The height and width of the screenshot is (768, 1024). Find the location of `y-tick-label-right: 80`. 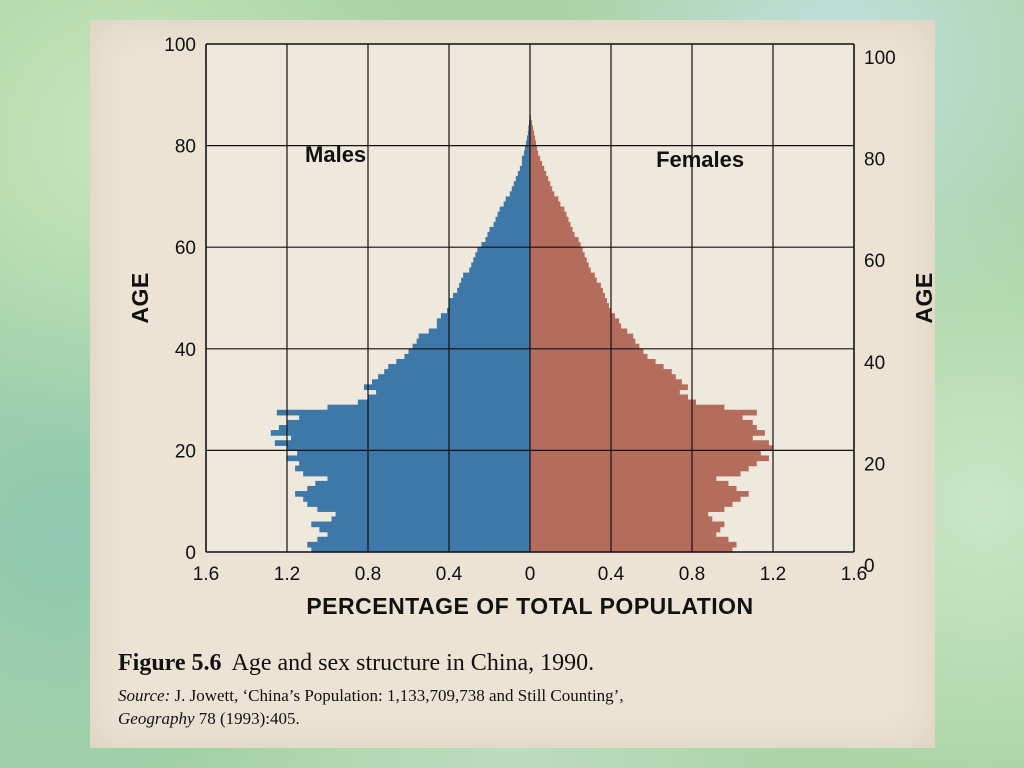

y-tick-label-right: 80 is located at coordinates (874, 160).